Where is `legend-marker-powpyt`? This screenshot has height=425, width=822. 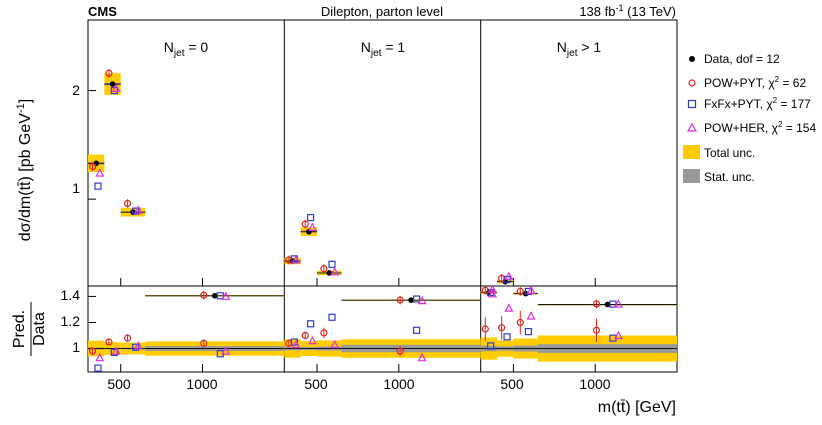 legend-marker-powpyt is located at coordinates (692, 83).